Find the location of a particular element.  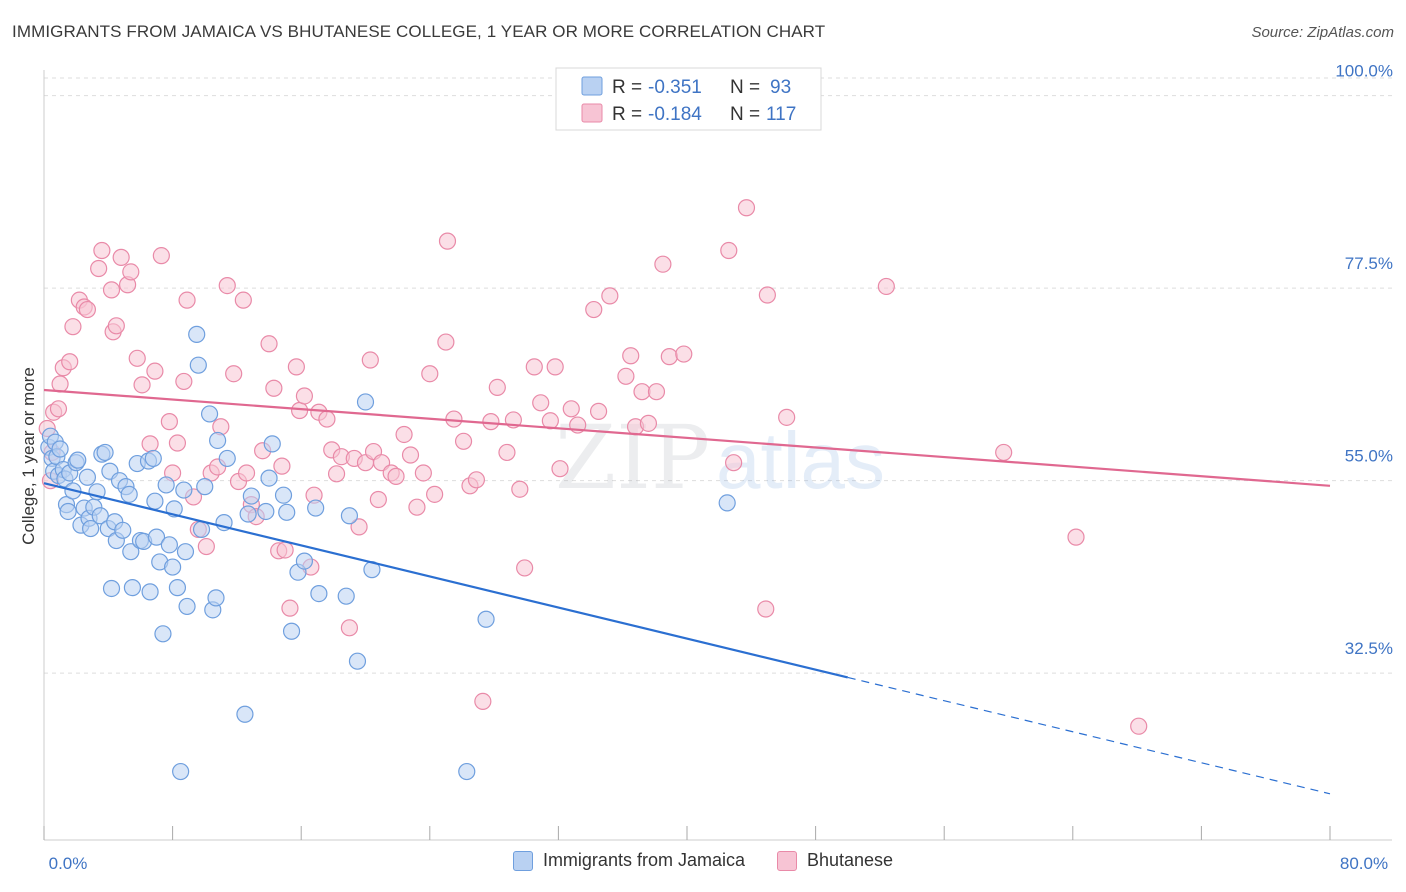

legend-swatch-jamaica is located at coordinates (522, 860).